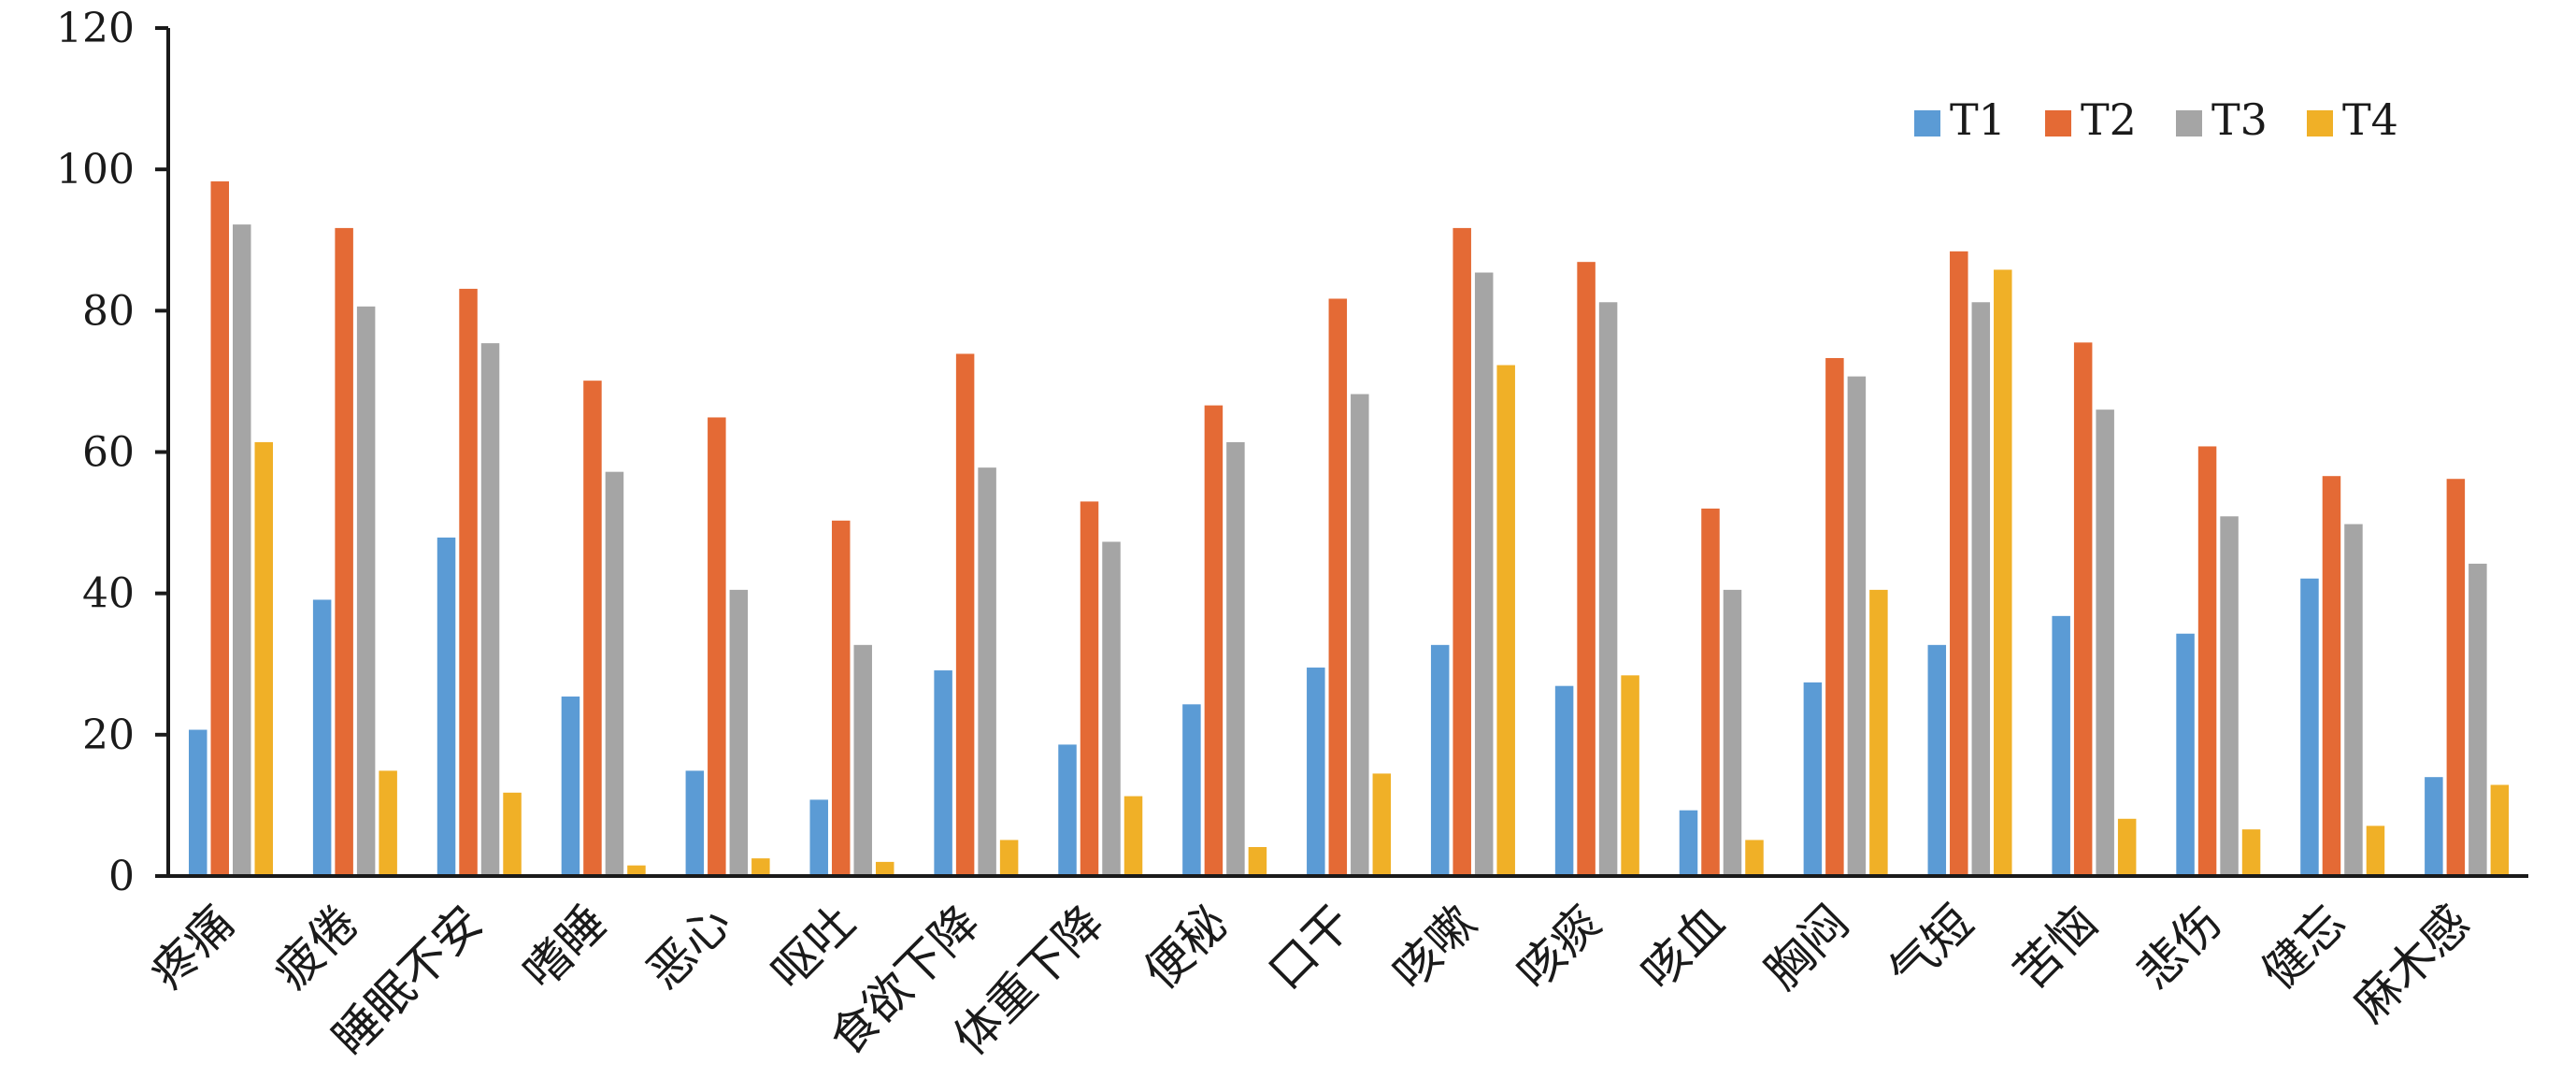 This screenshot has height=1092, width=2576. Describe the element at coordinates (1931, 947) in the screenshot. I see `x-category-label: 气短` at that location.